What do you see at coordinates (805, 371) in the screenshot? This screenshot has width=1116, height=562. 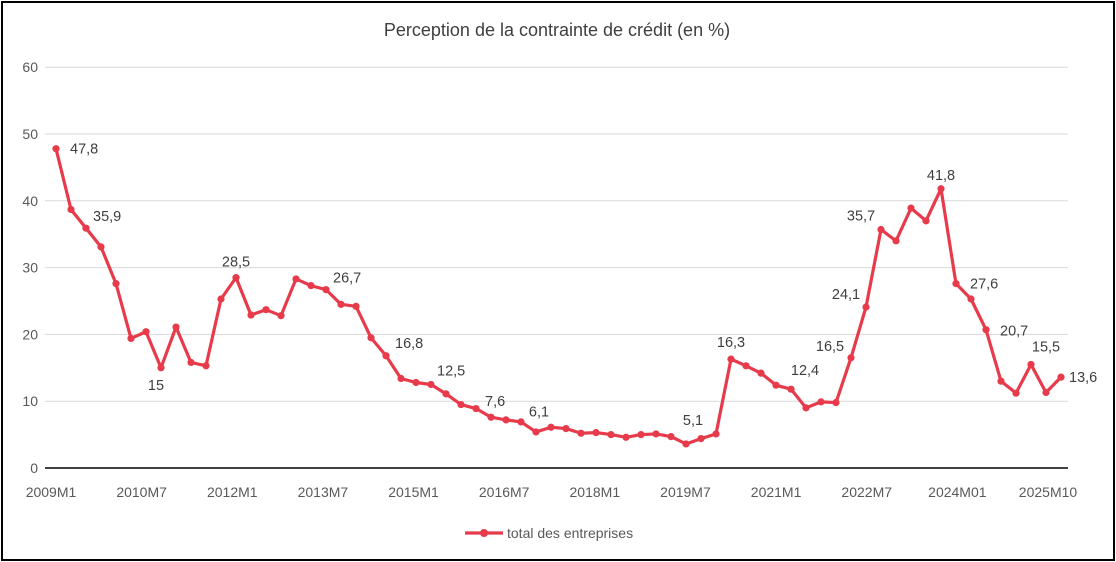 I see `data-point-label: 12,4` at bounding box center [805, 371].